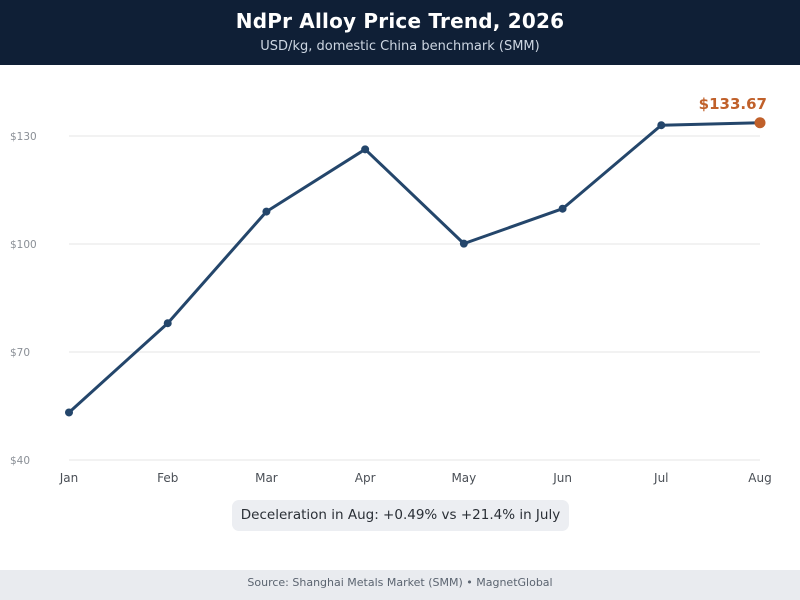 Image resolution: width=800 pixels, height=600 pixels. Describe the element at coordinates (23, 245) in the screenshot. I see `y-tick-label: $100` at that location.